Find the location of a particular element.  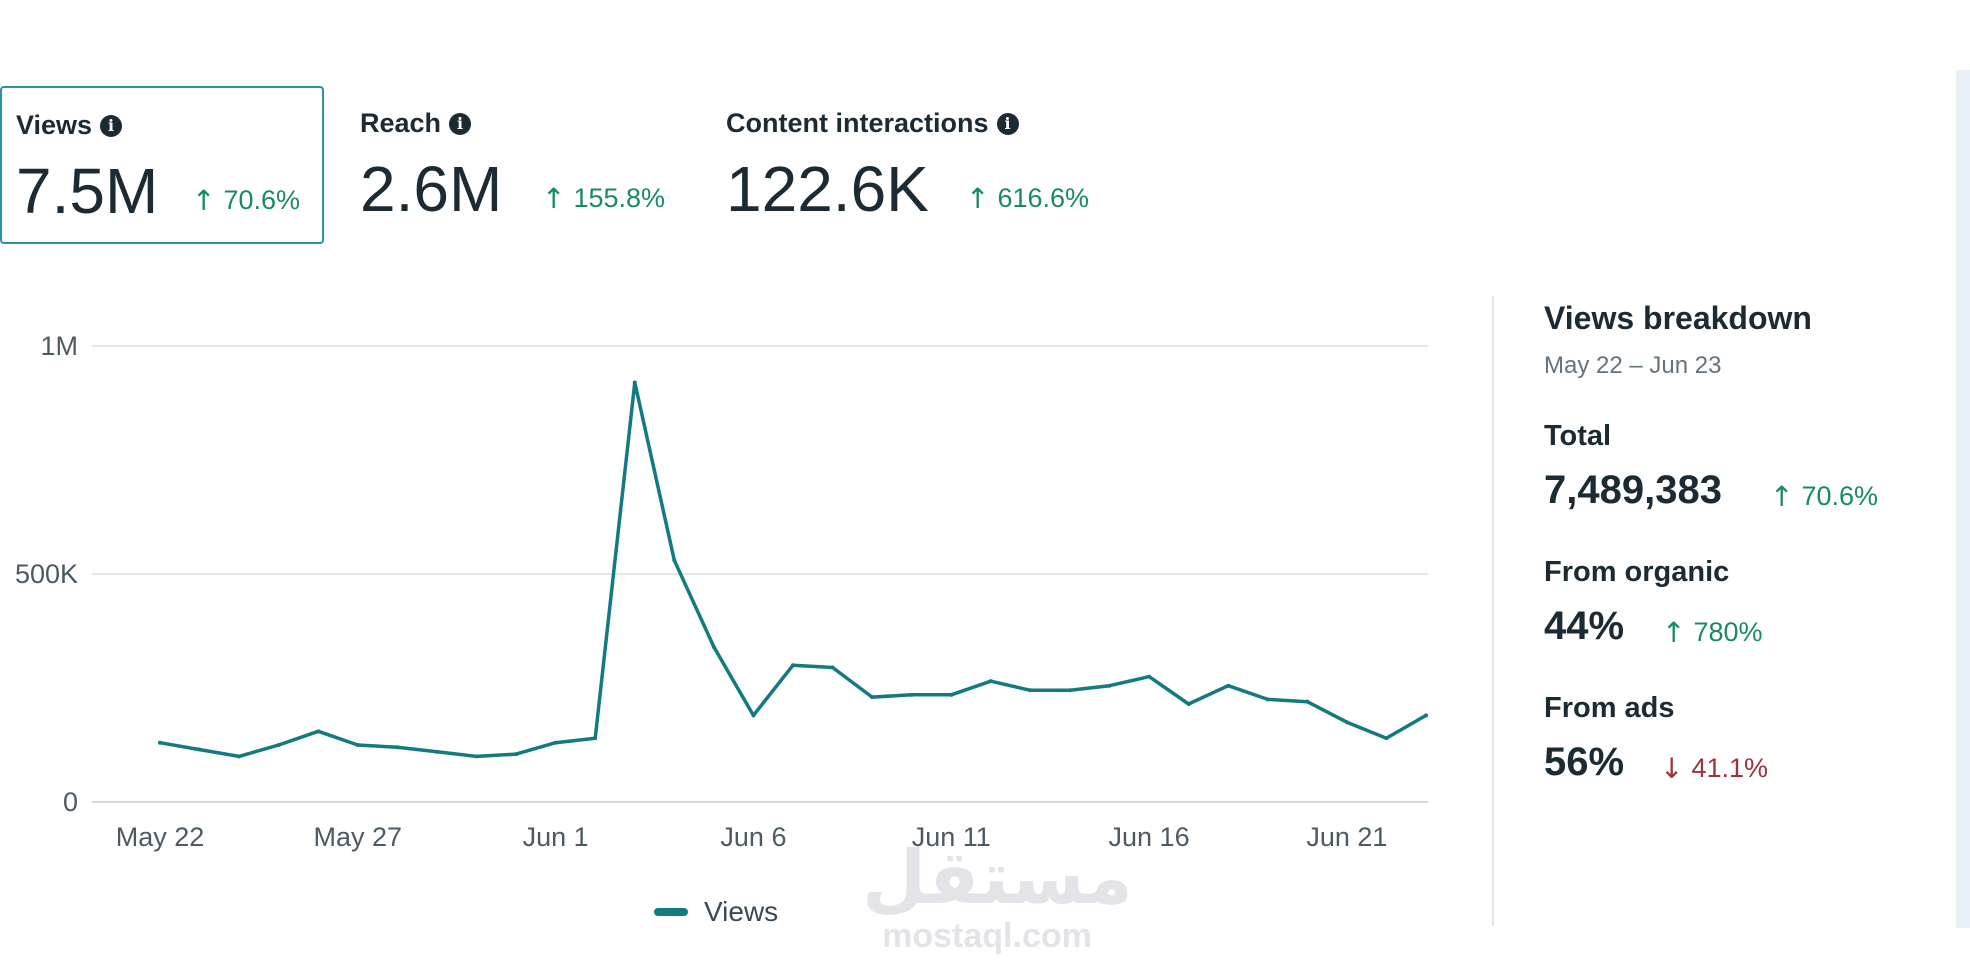

metric-card-reach: Reach i 2.6M ↑ 155.8% is located at coordinates (523, 165).